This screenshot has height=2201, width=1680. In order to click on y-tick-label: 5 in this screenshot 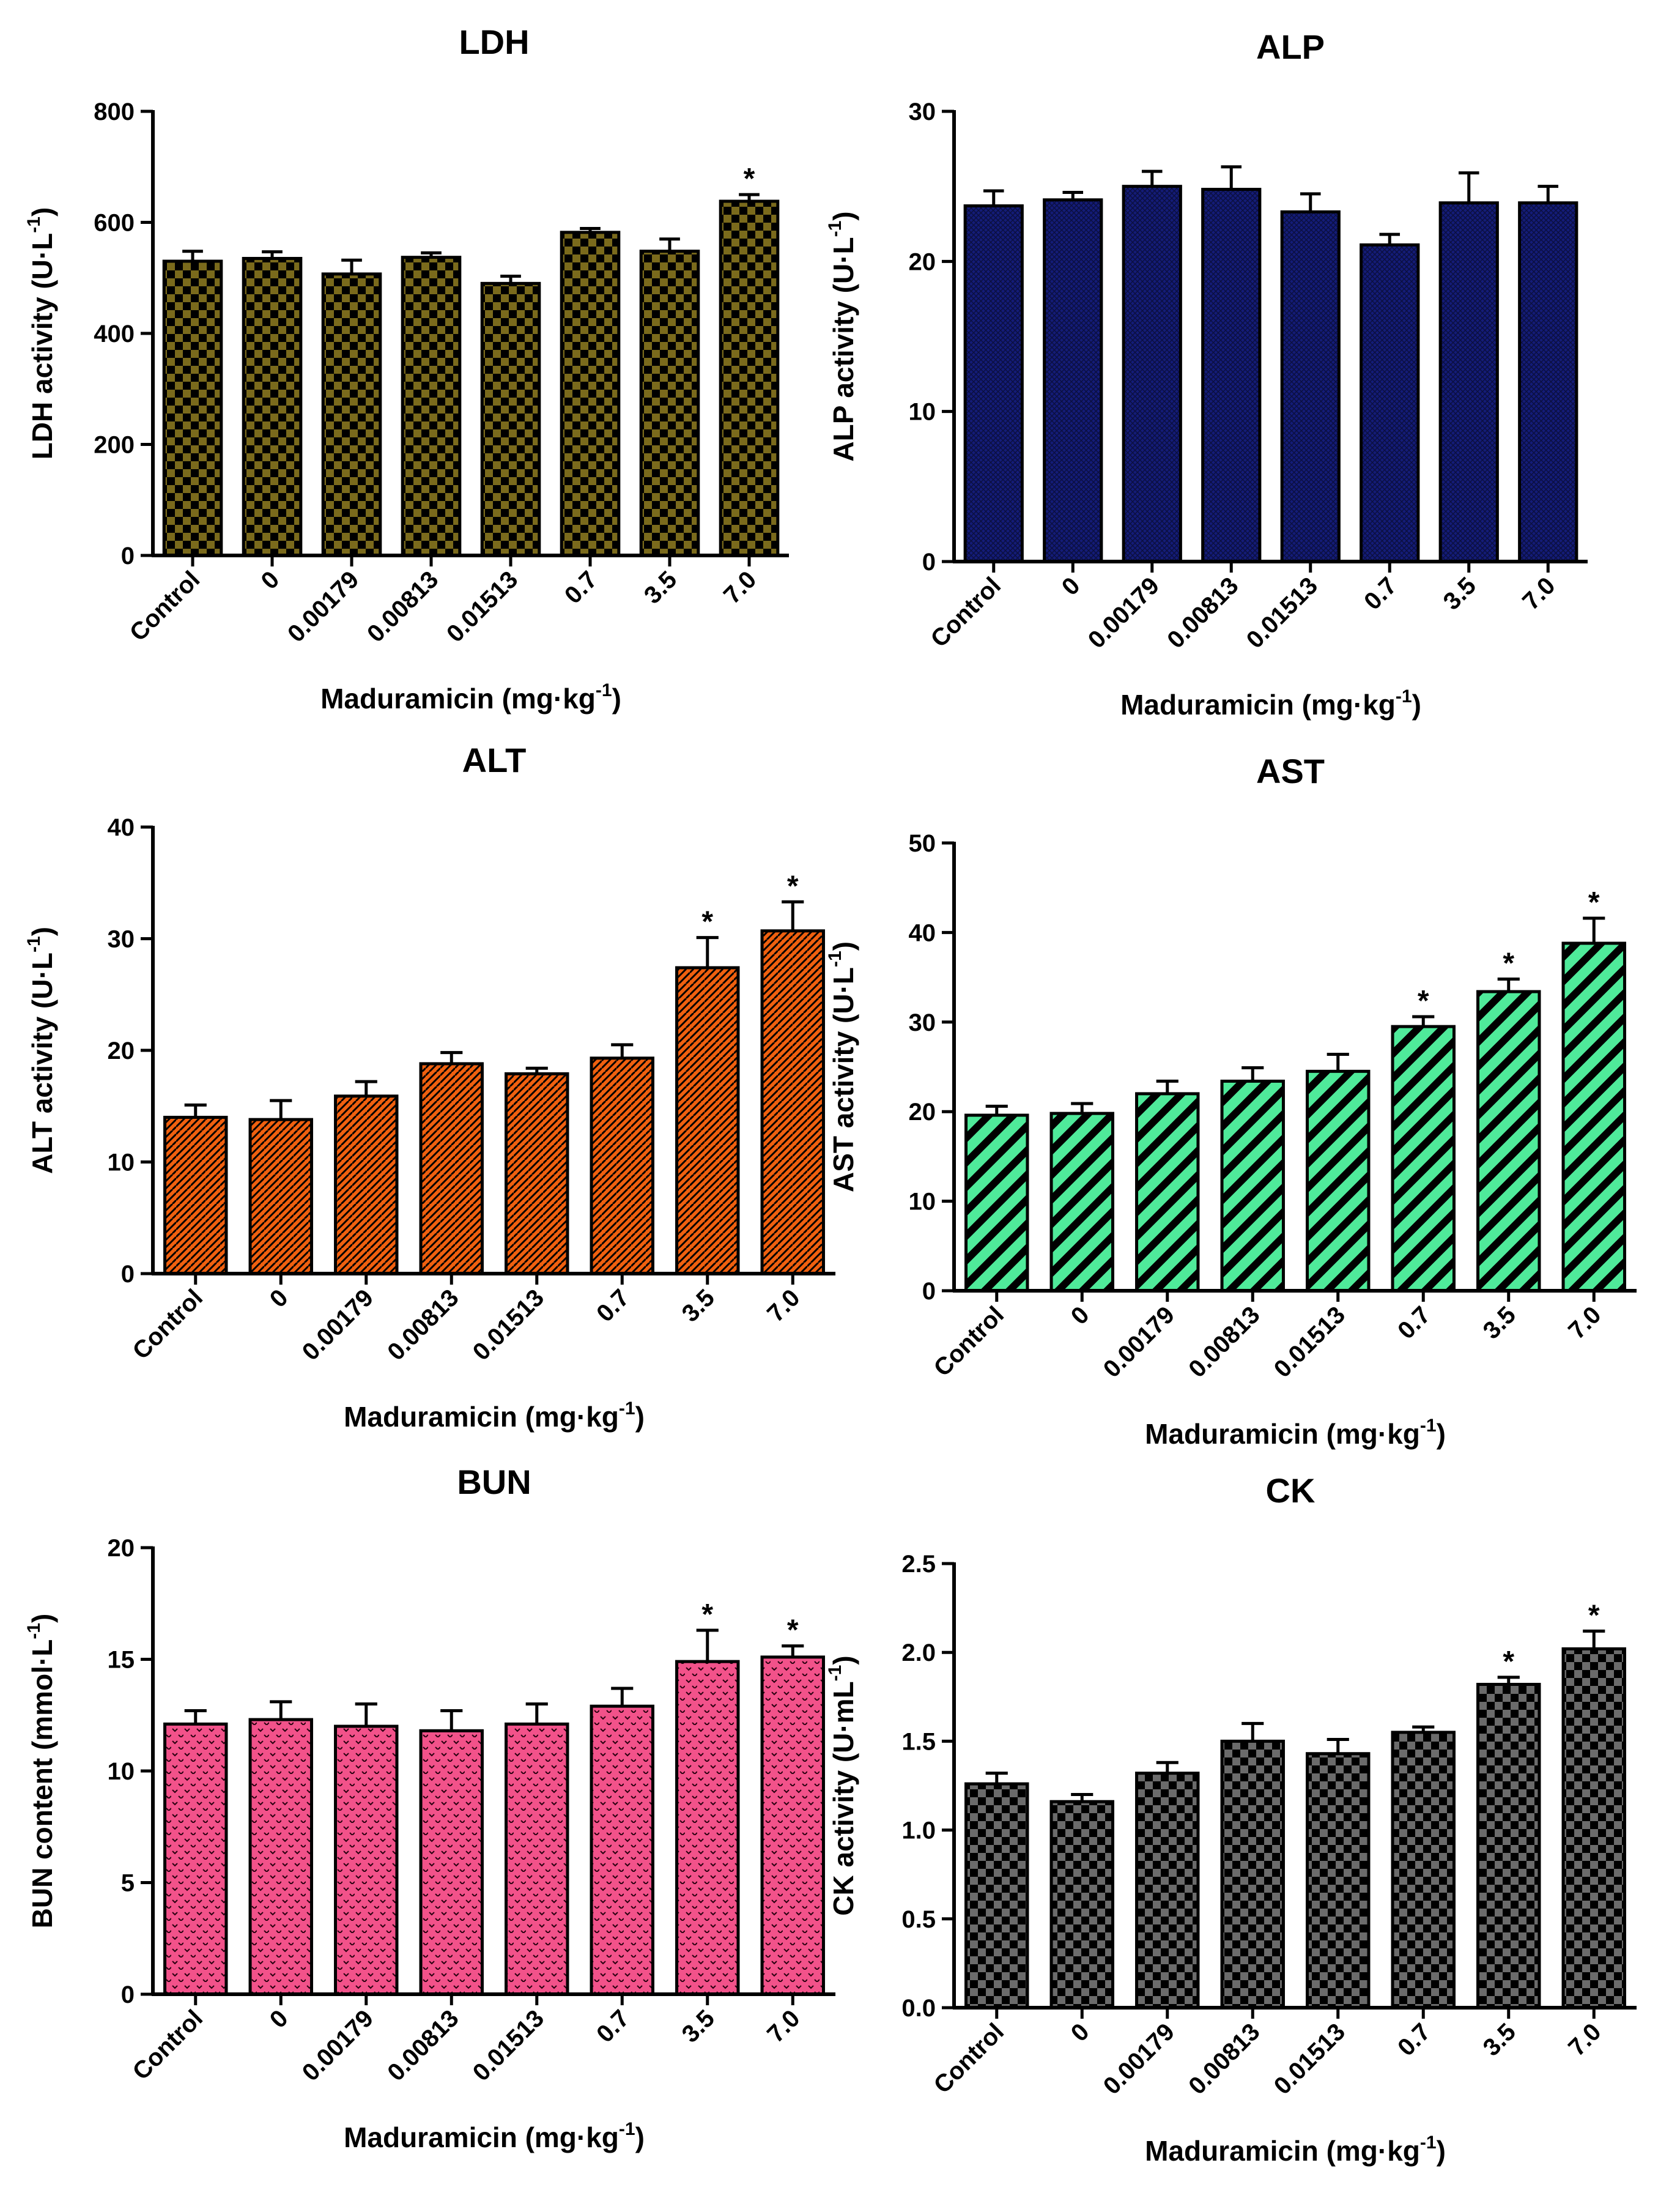, I will do `click(128, 1884)`.